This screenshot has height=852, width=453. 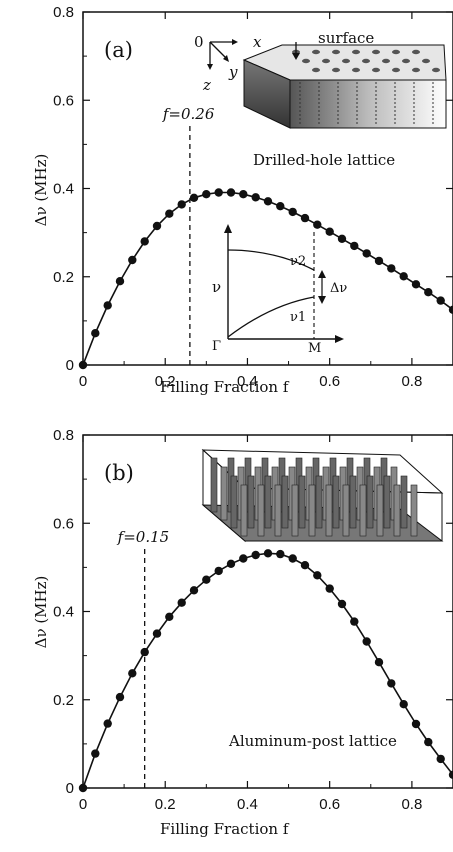 What do you see at coordinates (233, 72) in the screenshot?
I see `axis-y-label: y` at bounding box center [233, 72].